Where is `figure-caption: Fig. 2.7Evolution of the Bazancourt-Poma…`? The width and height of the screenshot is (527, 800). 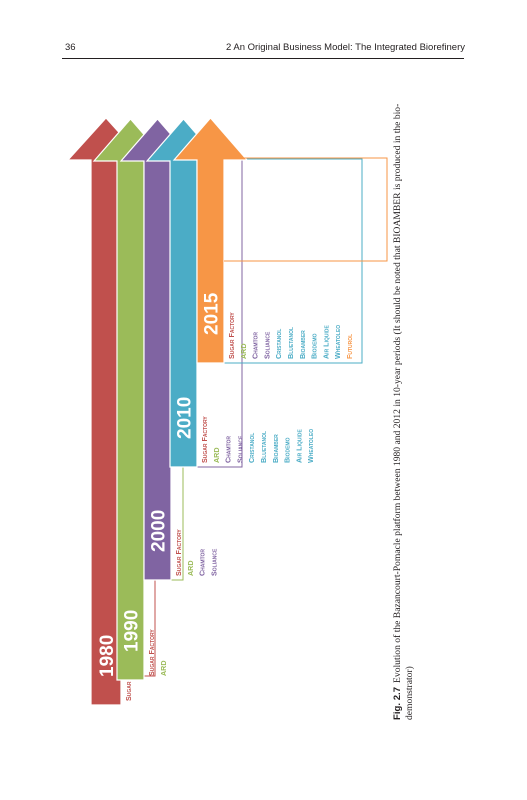 figure-caption: Fig. 2.7Evolution of the Bazancourt-Poma… is located at coordinates (412, 390).